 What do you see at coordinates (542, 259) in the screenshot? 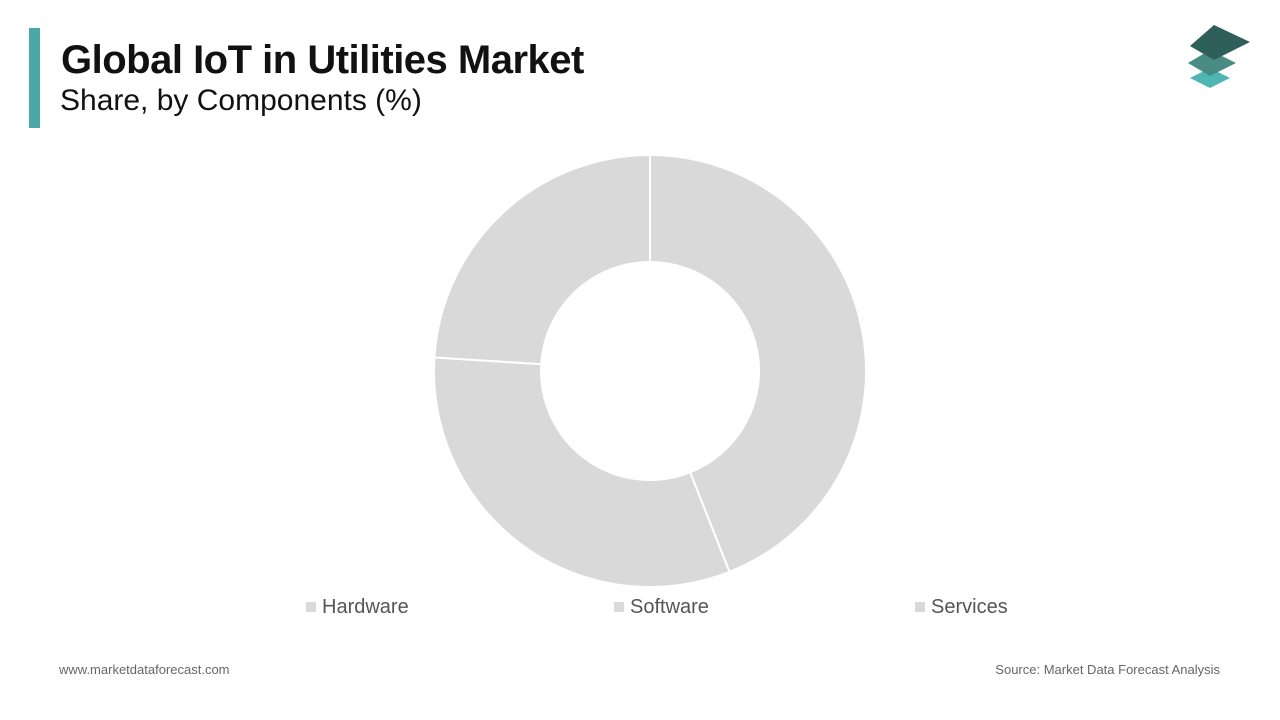
I see `donut-slice-services` at bounding box center [542, 259].